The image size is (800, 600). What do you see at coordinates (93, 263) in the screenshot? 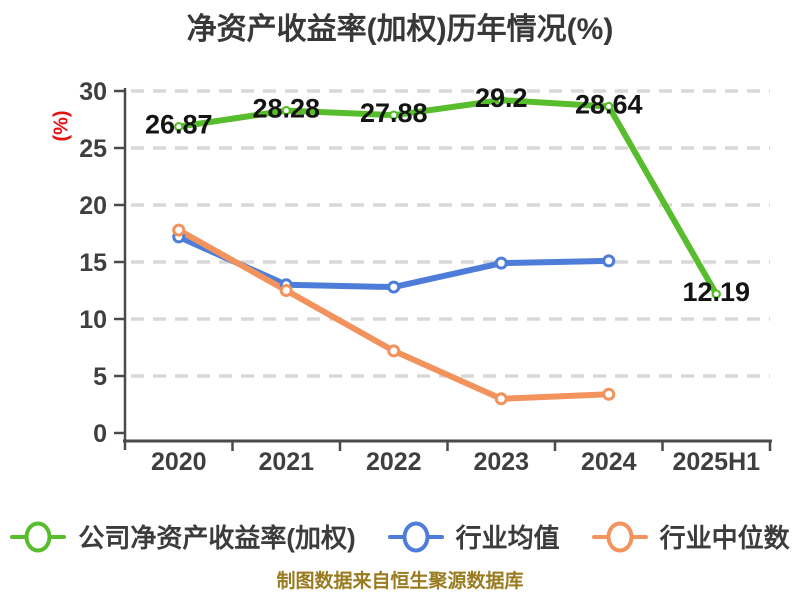
I see `y-tick-label: 15` at bounding box center [93, 263].